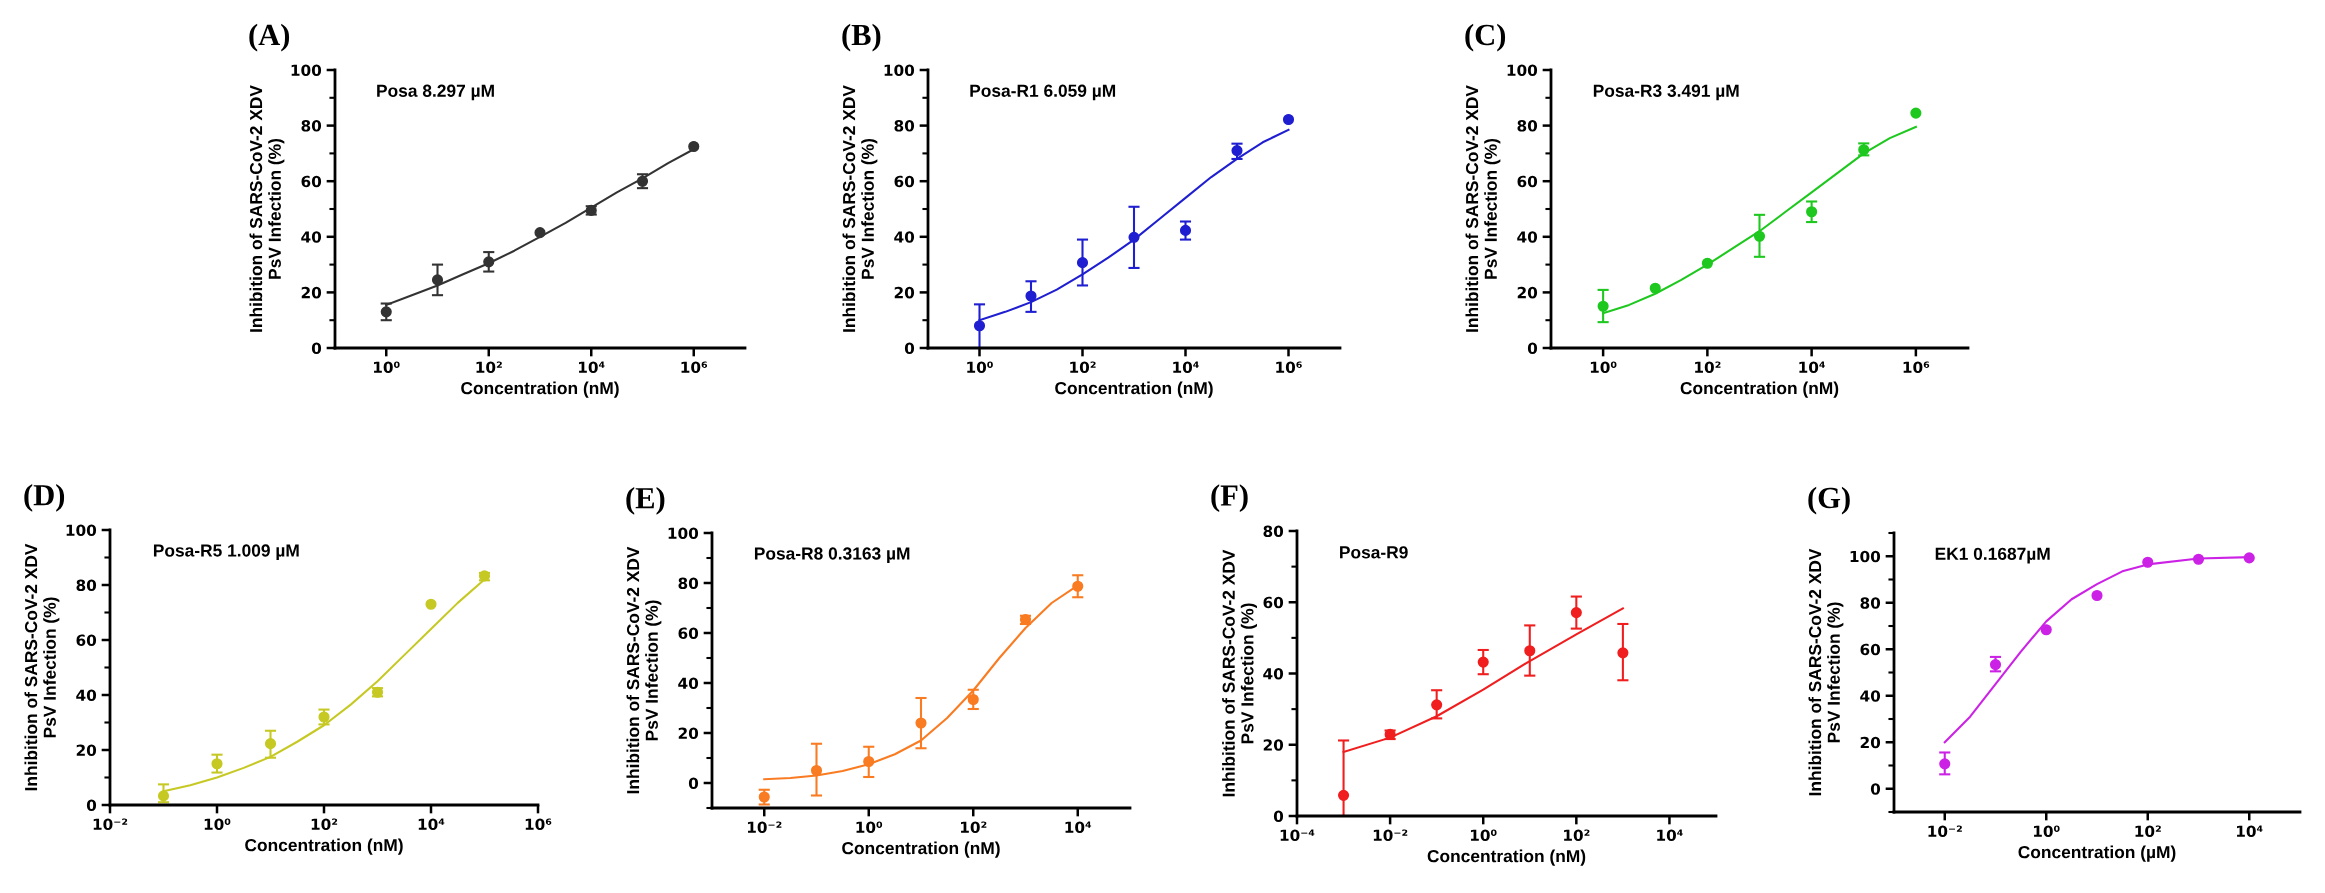 This screenshot has height=893, width=2325. What do you see at coordinates (1829, 500) in the screenshot?
I see `chart-title: (G)` at bounding box center [1829, 500].